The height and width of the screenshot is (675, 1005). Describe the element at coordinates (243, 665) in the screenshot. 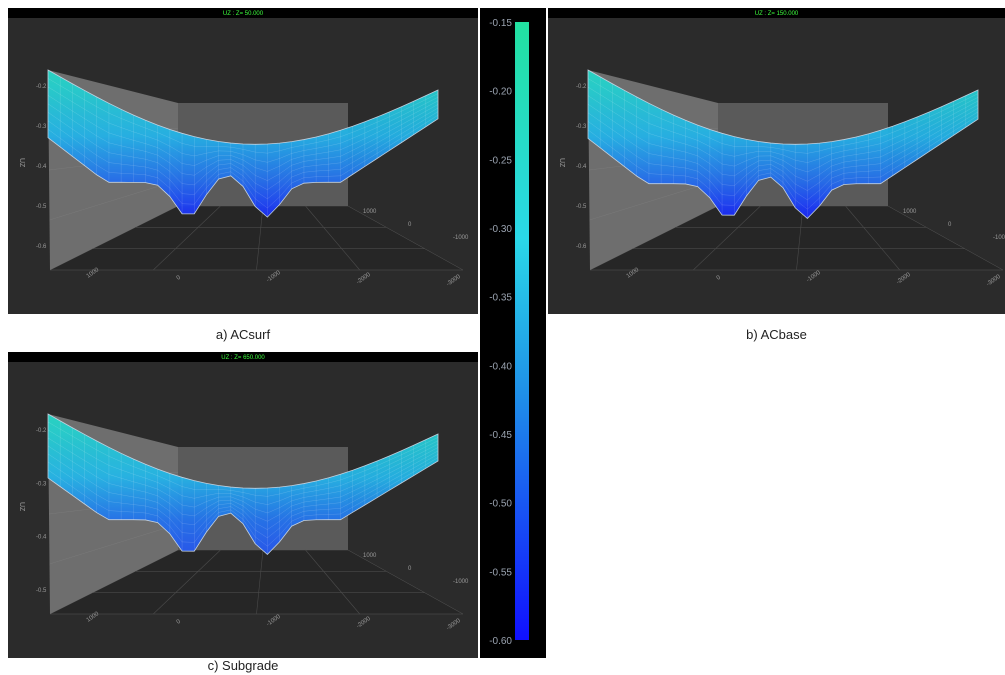

I see `caption-subgrade: c) Subgrade` at that location.